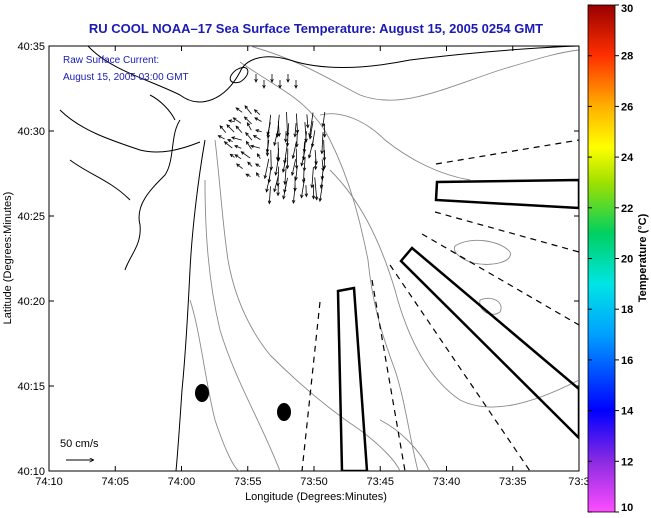  I want to click on y-tick-label: 40:25, so click(31, 217).